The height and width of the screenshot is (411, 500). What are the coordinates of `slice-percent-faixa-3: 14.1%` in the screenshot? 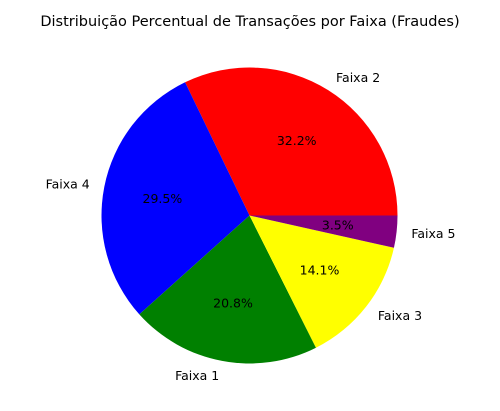 It's located at (320, 270).